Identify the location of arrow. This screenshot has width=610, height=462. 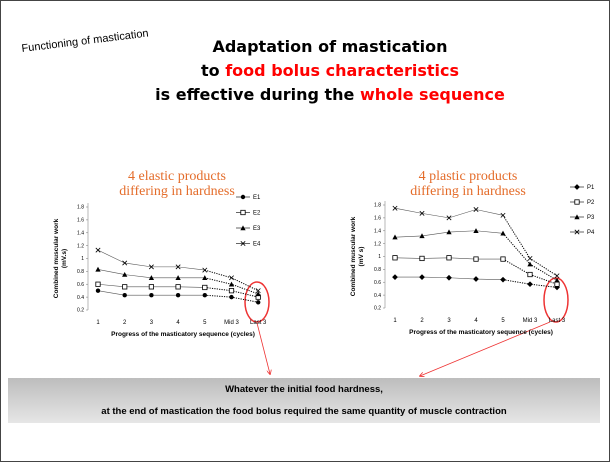
(263, 348).